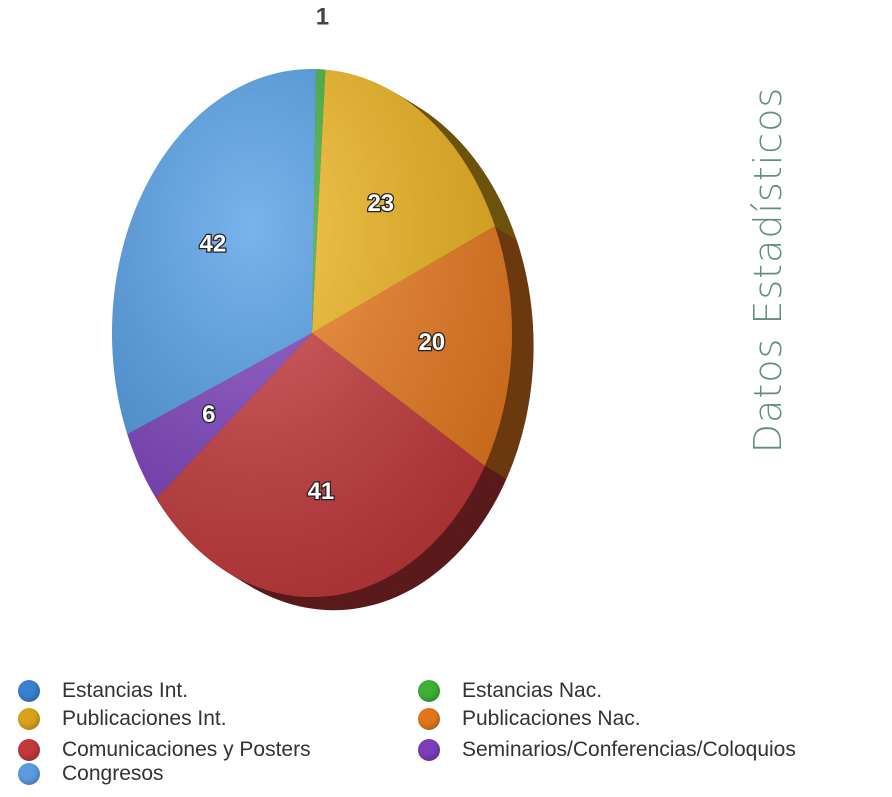 Image resolution: width=892 pixels, height=797 pixels. What do you see at coordinates (186, 749) in the screenshot?
I see `legend-label: Comunicaciones y Posters` at bounding box center [186, 749].